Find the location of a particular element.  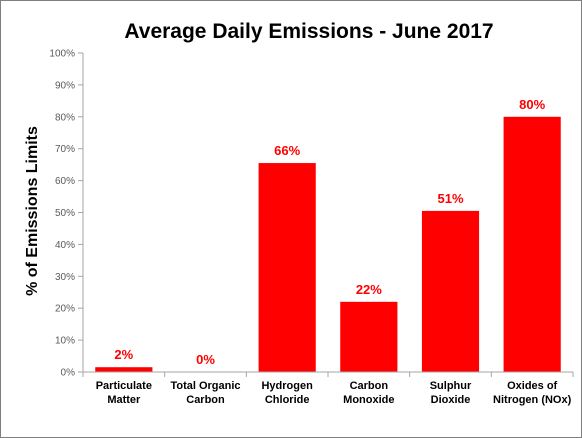

x-tick-label: Hydrogen Chloride is located at coordinates (287, 393).